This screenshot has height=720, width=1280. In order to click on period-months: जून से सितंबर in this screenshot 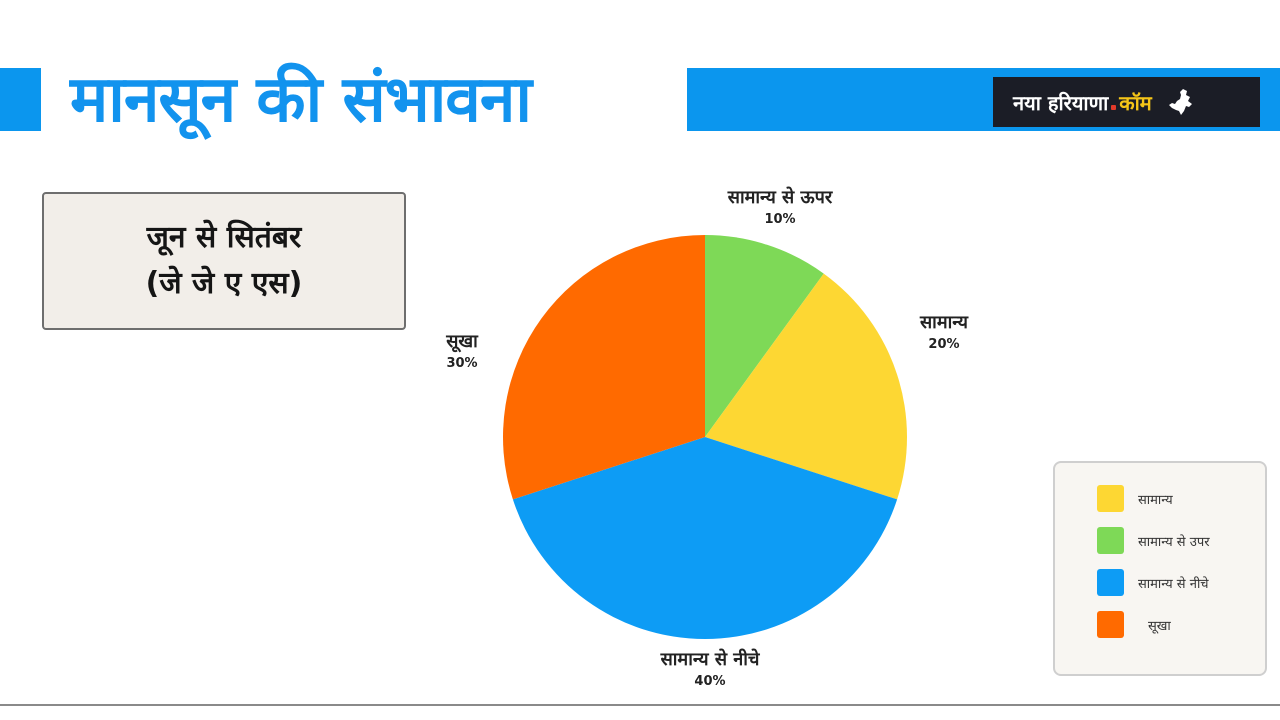, I will do `click(224, 237)`.